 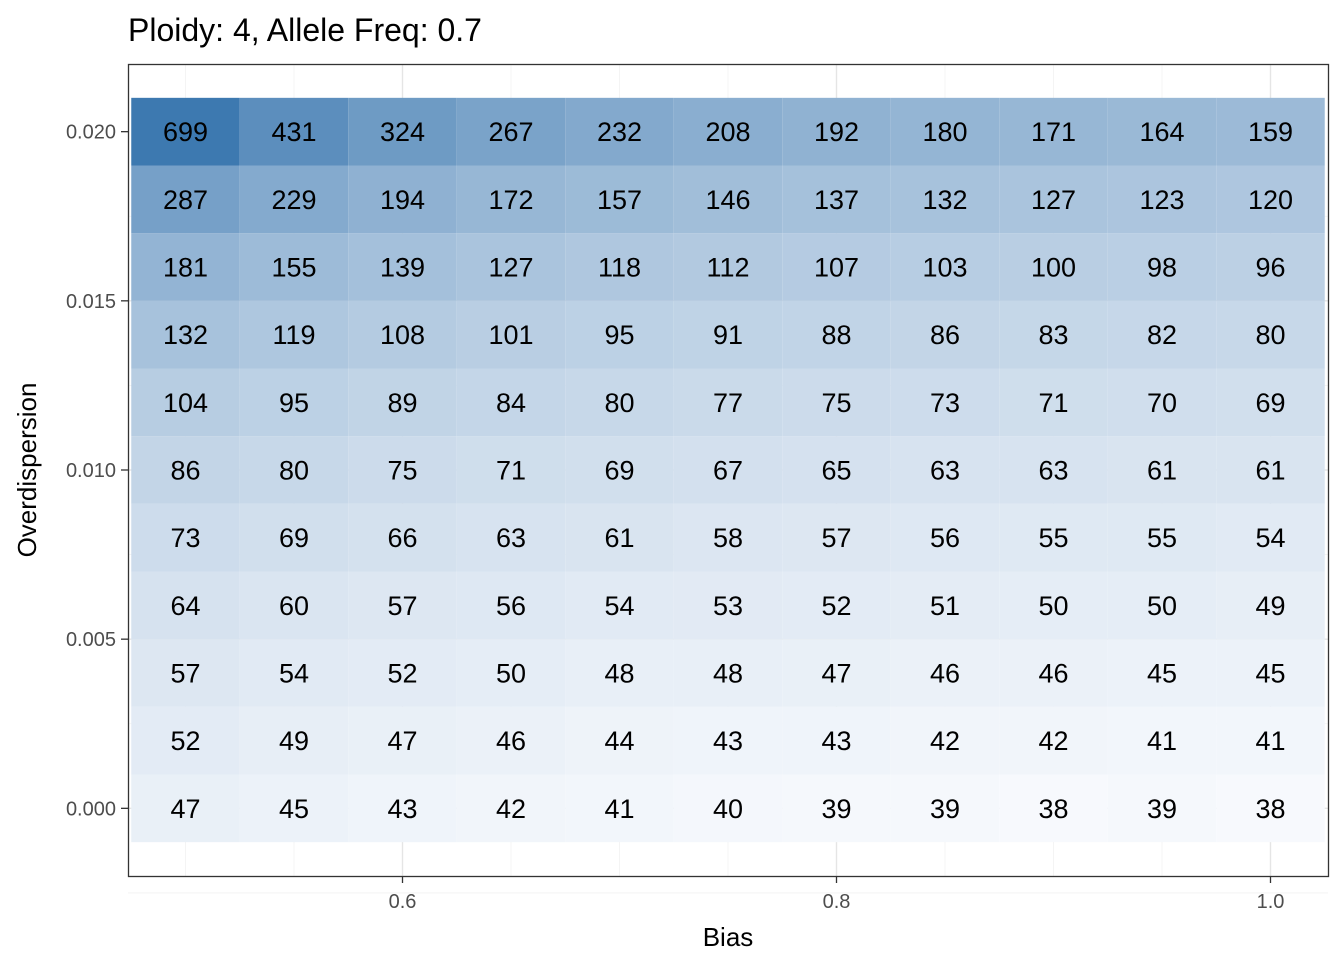 What do you see at coordinates (836, 894) in the screenshot?
I see `x-axis: 0.6 0.8 1.0` at bounding box center [836, 894].